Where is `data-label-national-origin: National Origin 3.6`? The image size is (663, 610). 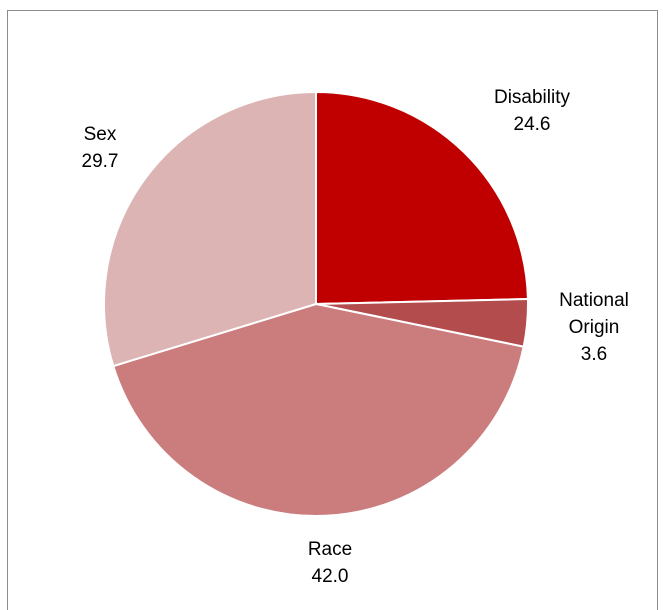
data-label-national-origin: National Origin 3.6 is located at coordinates (594, 327).